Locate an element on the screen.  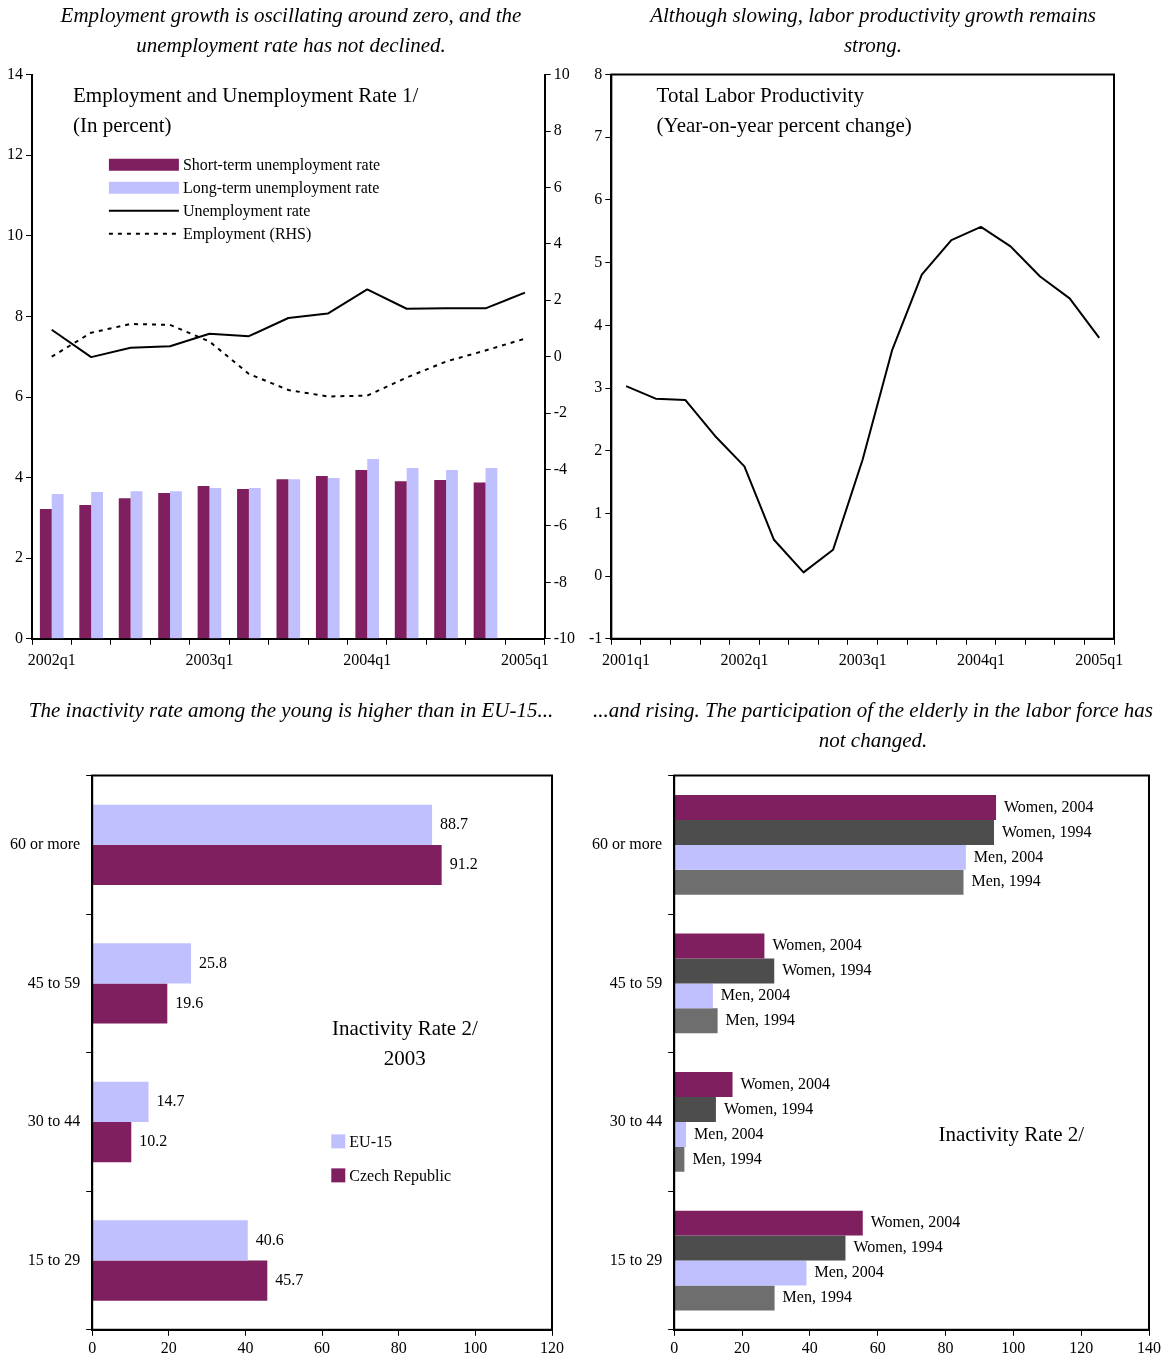
y-tick-label: 5 is located at coordinates (598, 261).